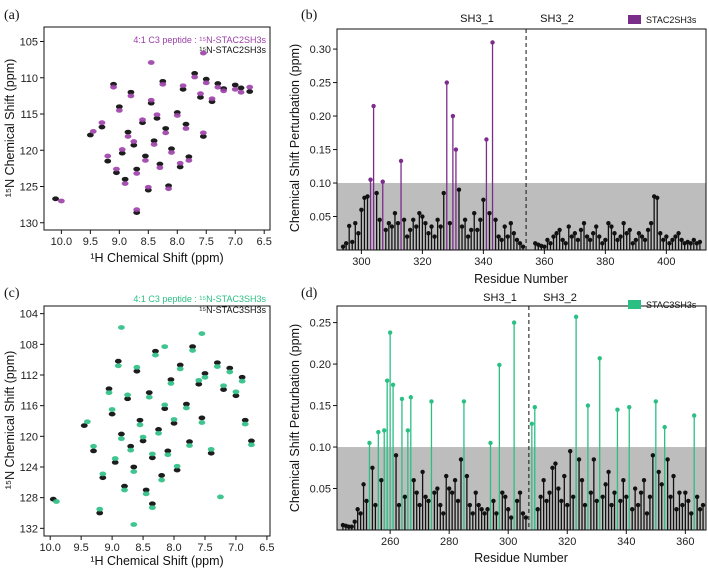  What do you see at coordinates (29, 468) in the screenshot?
I see `y-tick-label-c-5: 124` at bounding box center [29, 468].